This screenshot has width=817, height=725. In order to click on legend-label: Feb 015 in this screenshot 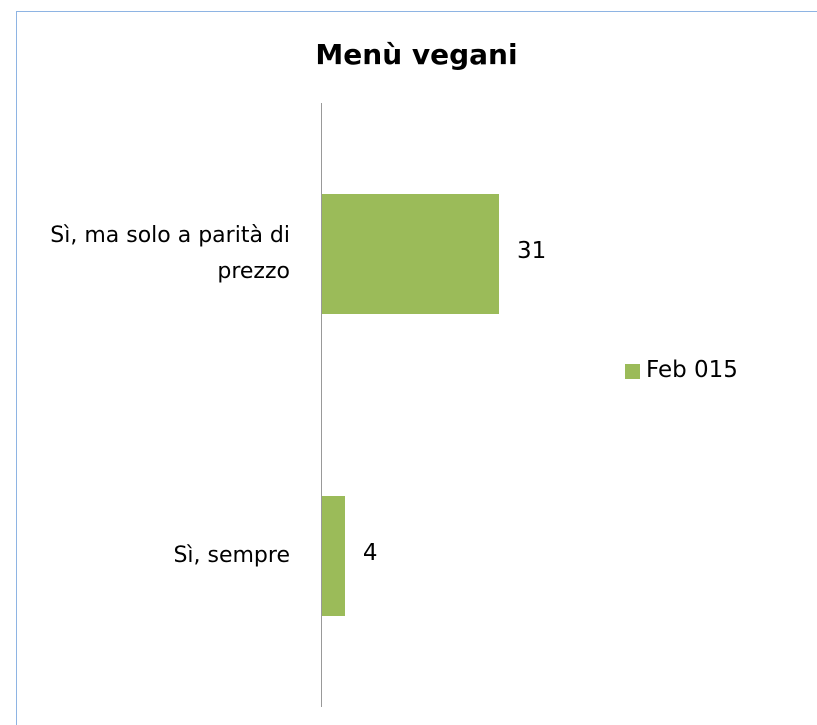, I will do `click(692, 370)`.